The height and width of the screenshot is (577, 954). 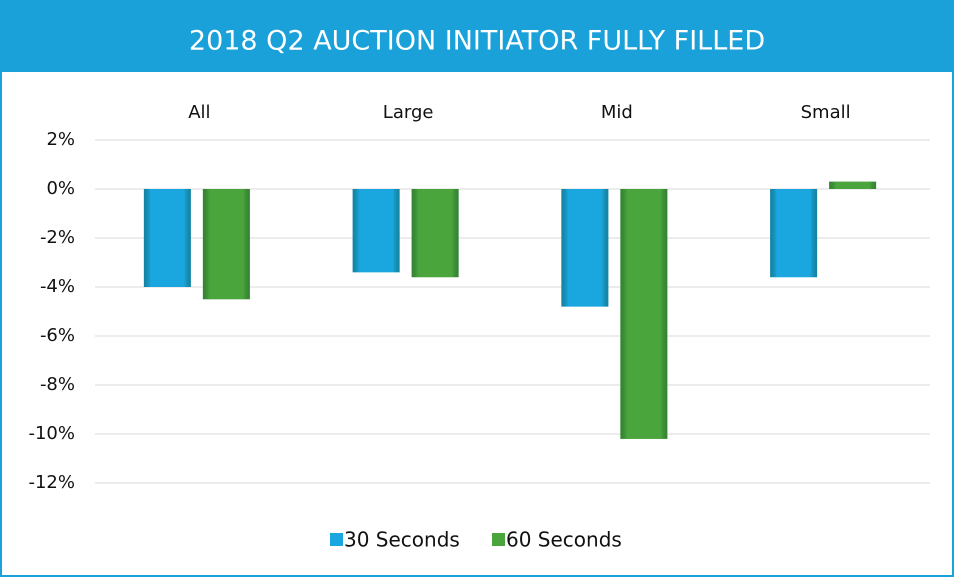 What do you see at coordinates (57, 237) in the screenshot?
I see `y-tick-label: -2%` at bounding box center [57, 237].